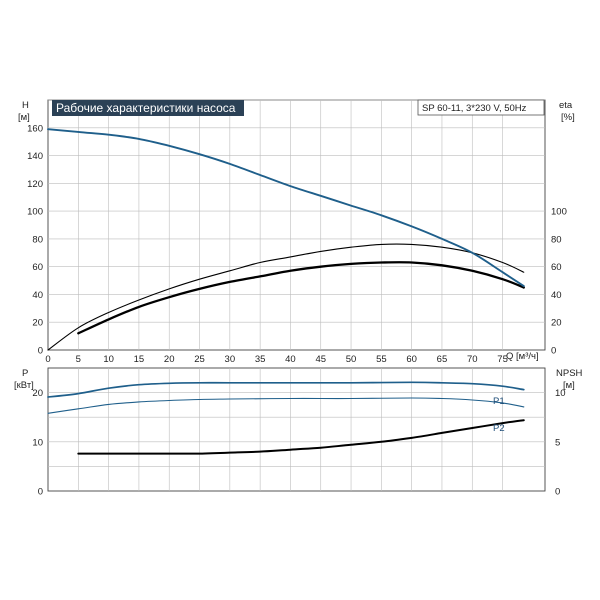 The height and width of the screenshot is (600, 600). What do you see at coordinates (35, 212) in the screenshot?
I see `h-tick-label: 100` at bounding box center [35, 212].